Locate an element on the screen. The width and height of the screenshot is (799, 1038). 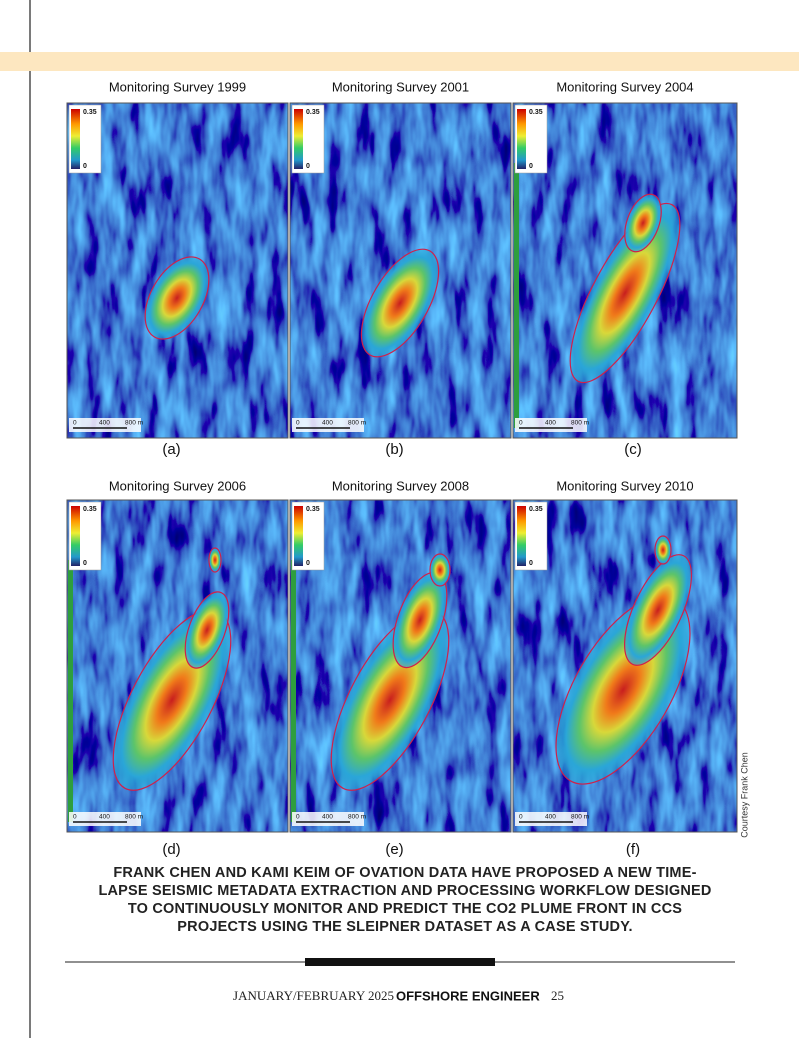
panel-label: (c) is located at coordinates (633, 449).